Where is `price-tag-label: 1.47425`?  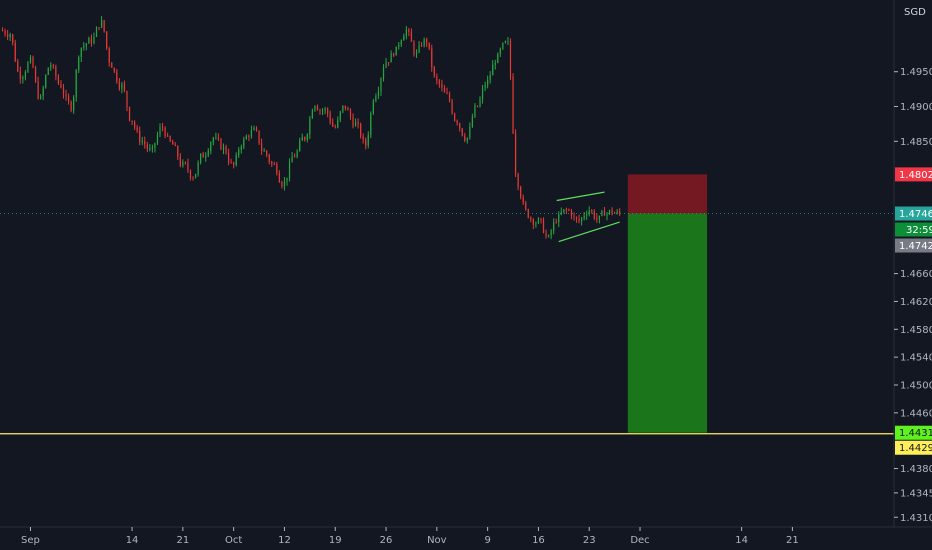
price-tag-label: 1.47425 is located at coordinates (915, 246).